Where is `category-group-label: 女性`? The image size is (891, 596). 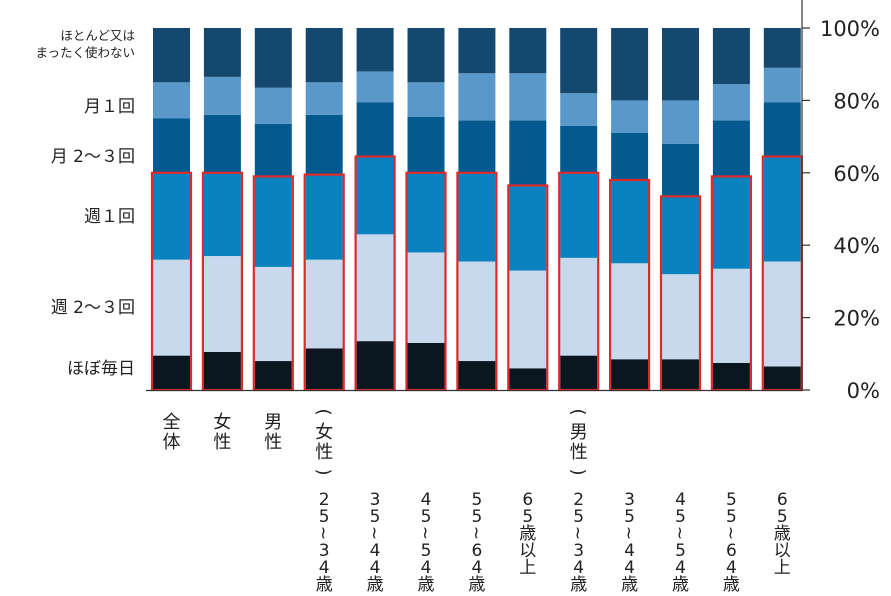 category-group-label: 女性 is located at coordinates (222, 432).